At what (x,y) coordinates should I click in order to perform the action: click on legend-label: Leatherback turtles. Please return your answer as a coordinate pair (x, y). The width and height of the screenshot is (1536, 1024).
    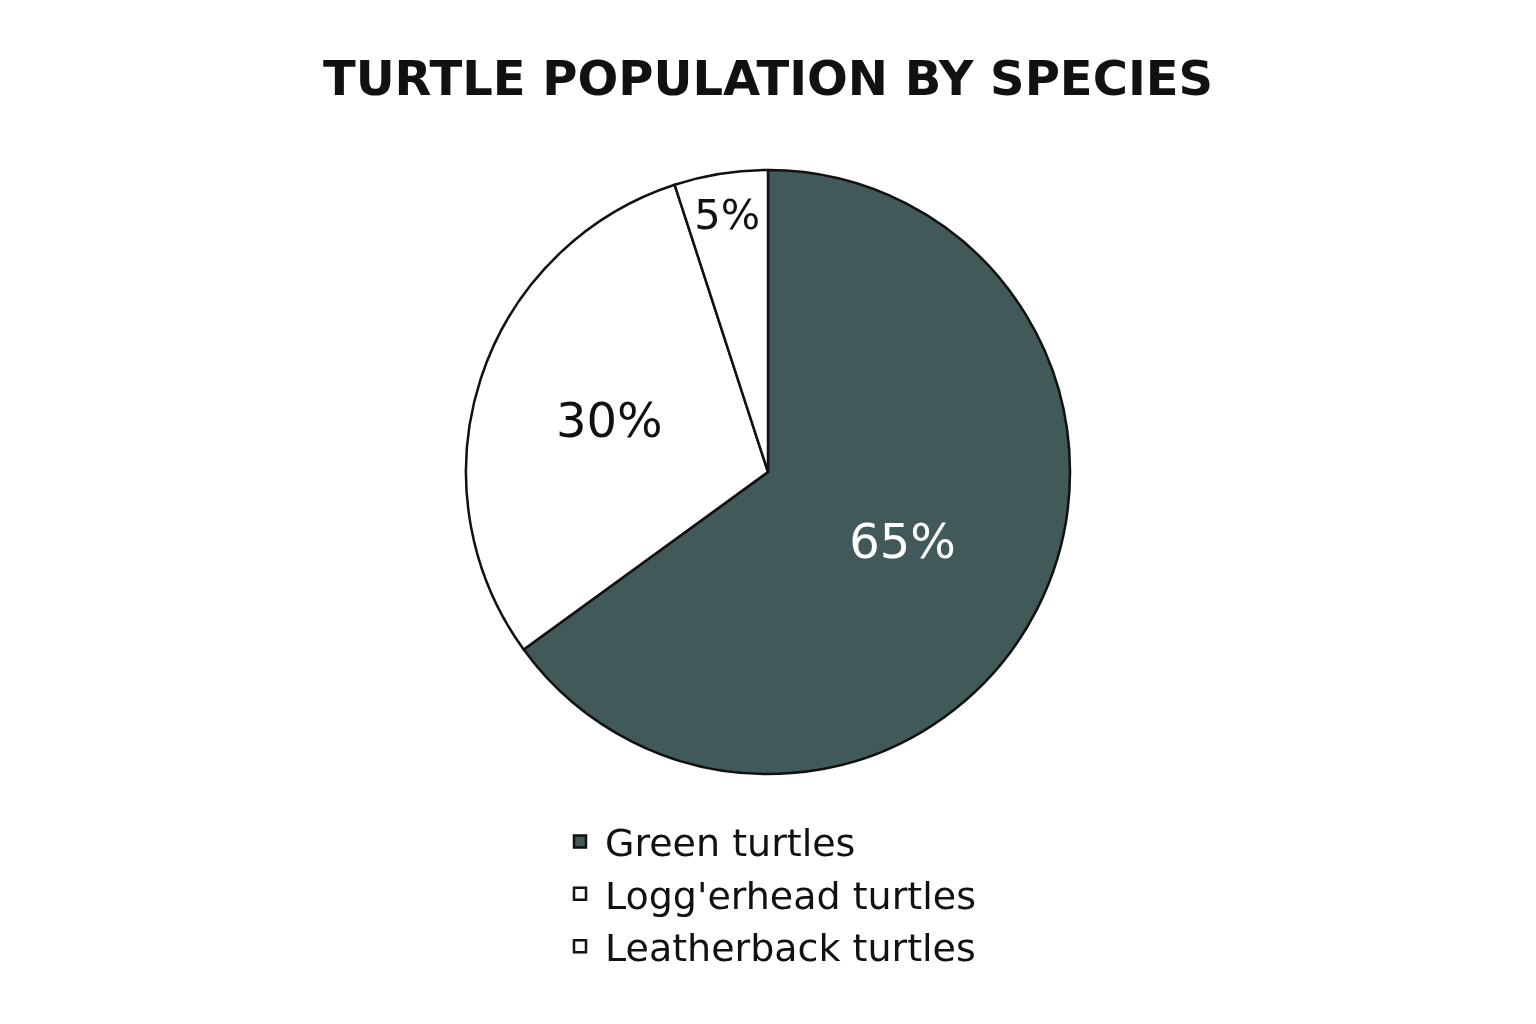
    Looking at the image, I should click on (790, 948).